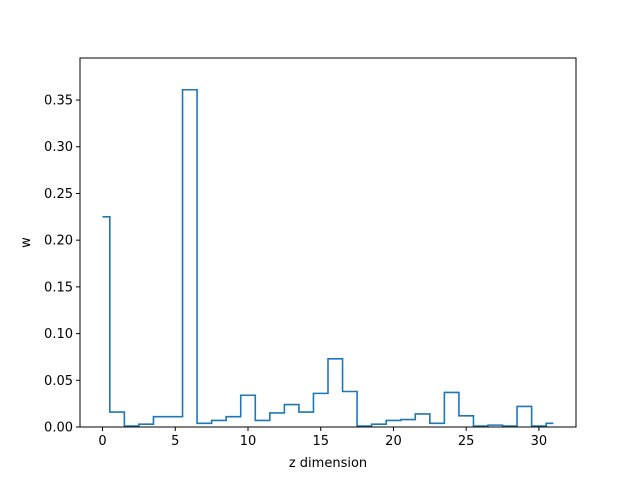  Describe the element at coordinates (58, 334) in the screenshot. I see `y-tick-label: 0.10` at that location.